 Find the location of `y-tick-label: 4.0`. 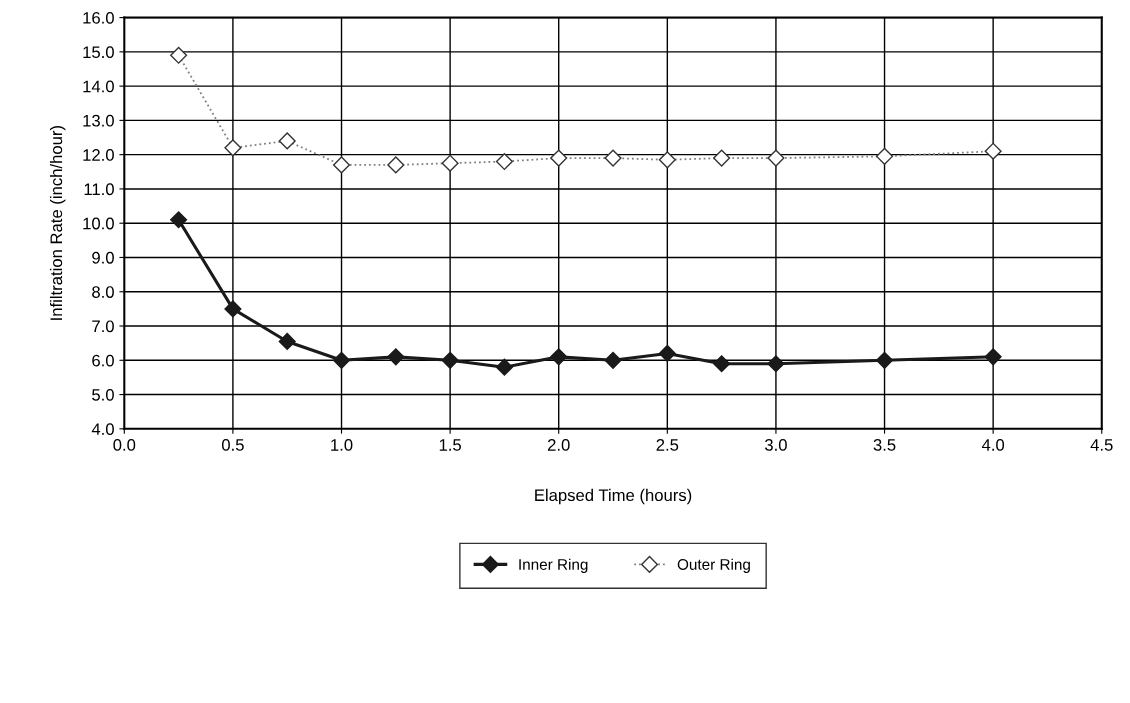

y-tick-label: 4.0 is located at coordinates (102, 429).